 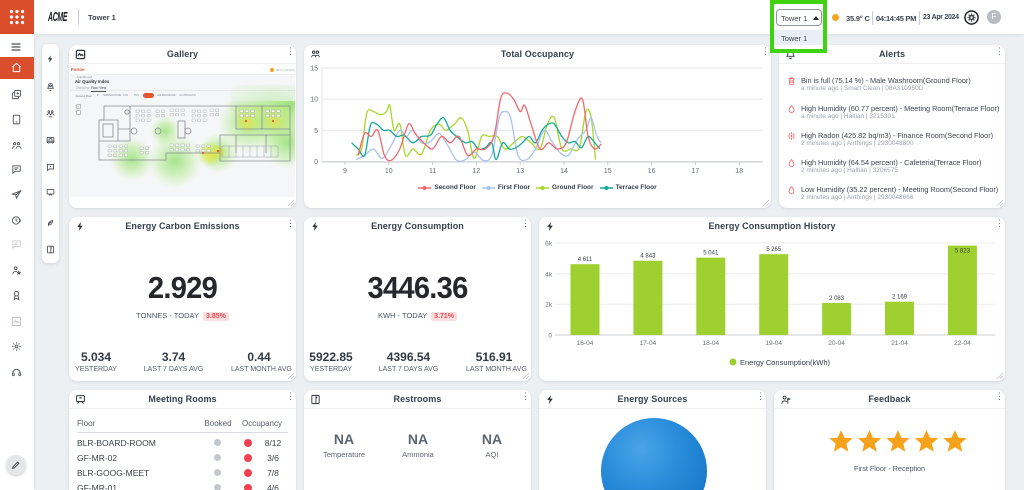 I want to click on svg-text: 11, so click(x=432, y=171).